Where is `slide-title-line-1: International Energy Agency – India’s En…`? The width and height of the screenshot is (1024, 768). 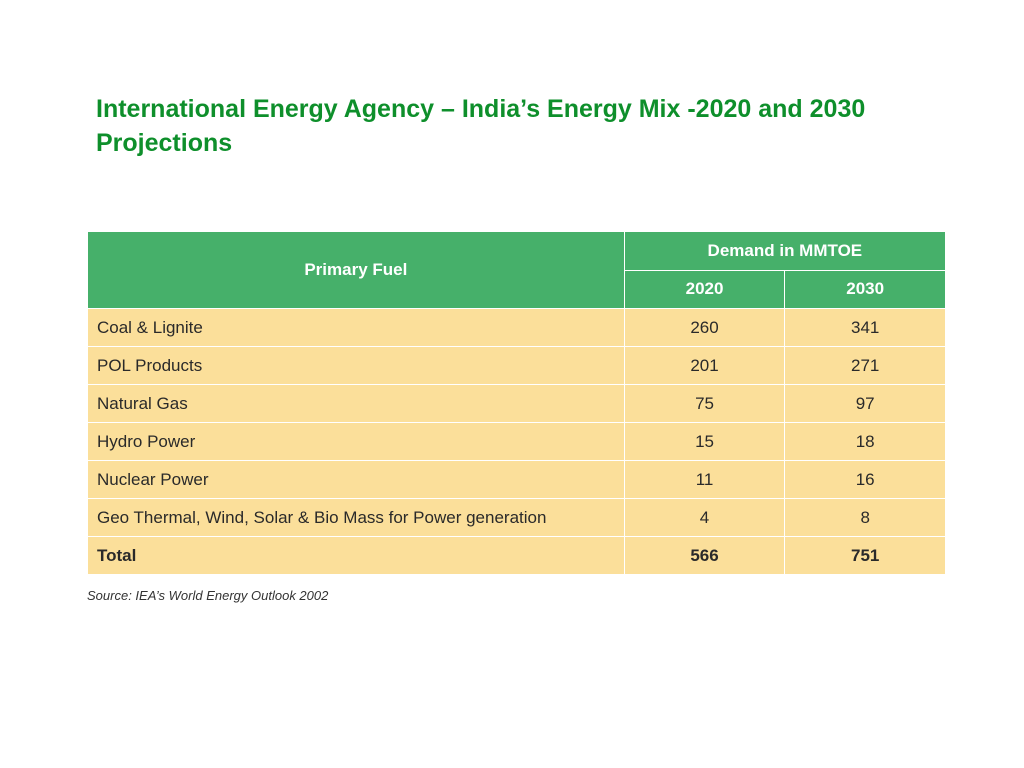
slide-title-line-1: International Energy Agency – India’s En… is located at coordinates (481, 109).